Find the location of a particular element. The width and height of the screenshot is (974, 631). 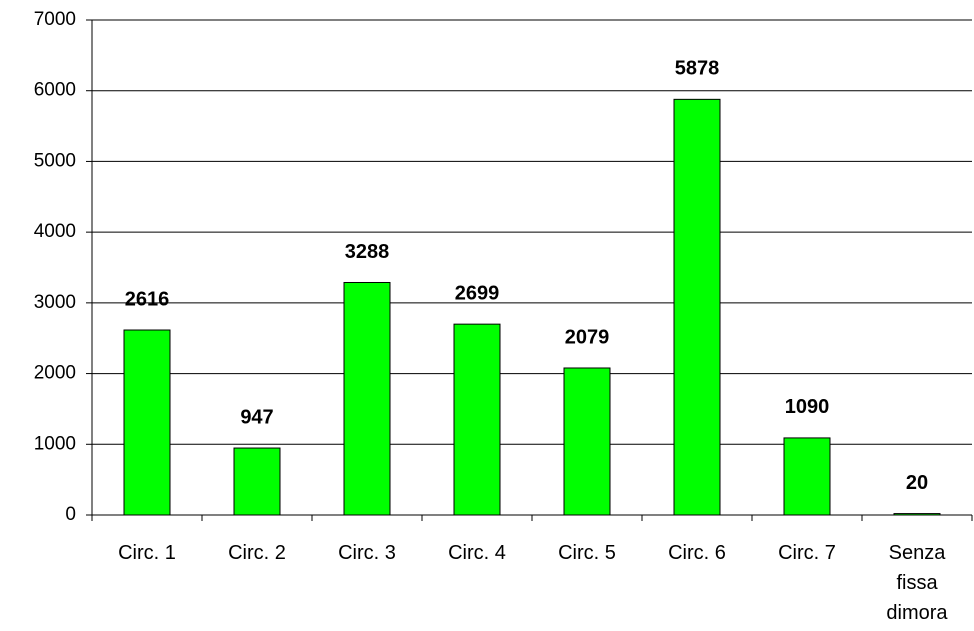

y-tick-label: 7000 is located at coordinates (55, 19).